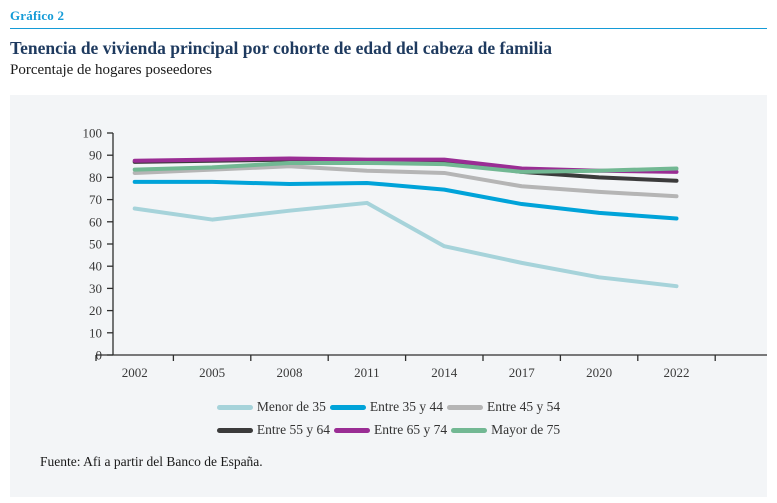  Describe the element at coordinates (522, 372) in the screenshot. I see `x-tick-label: 2017` at that location.